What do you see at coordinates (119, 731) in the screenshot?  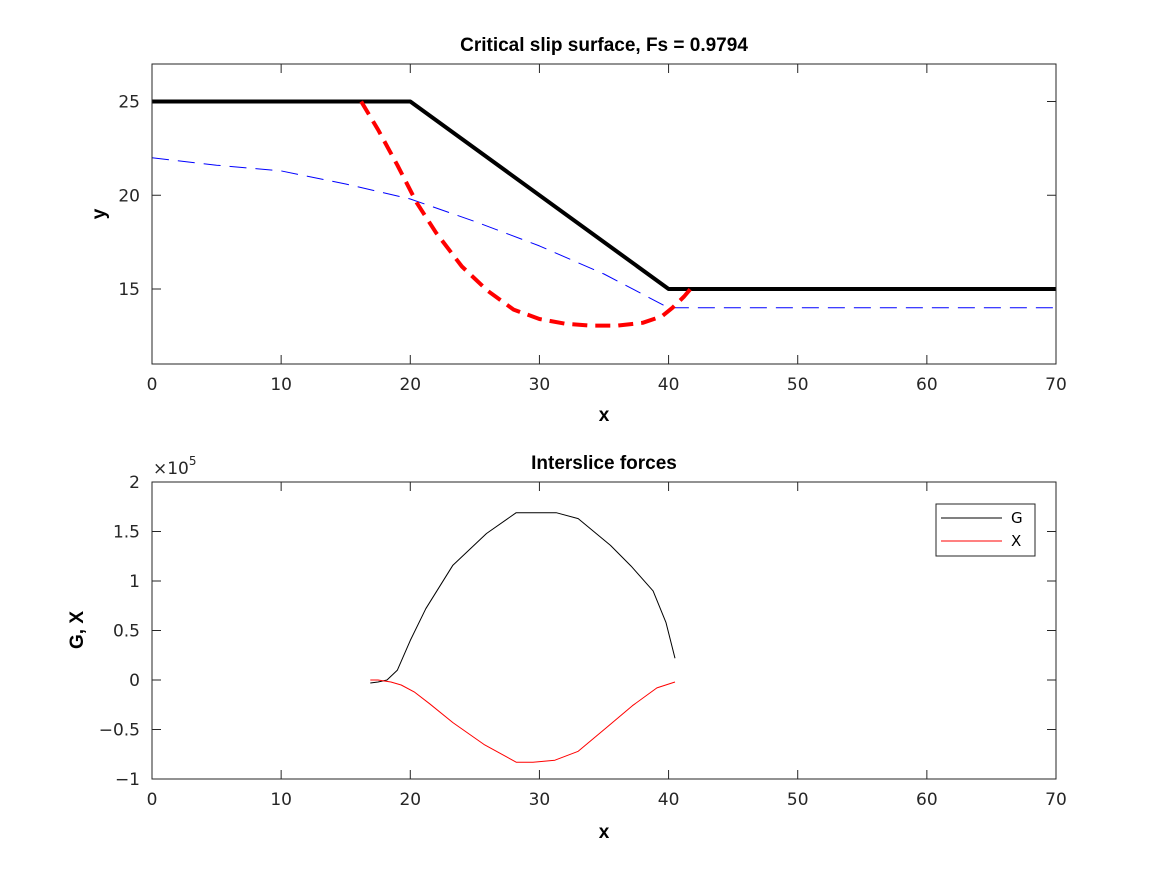 I see `bottom-ytick-label: −0.5` at bounding box center [119, 731].